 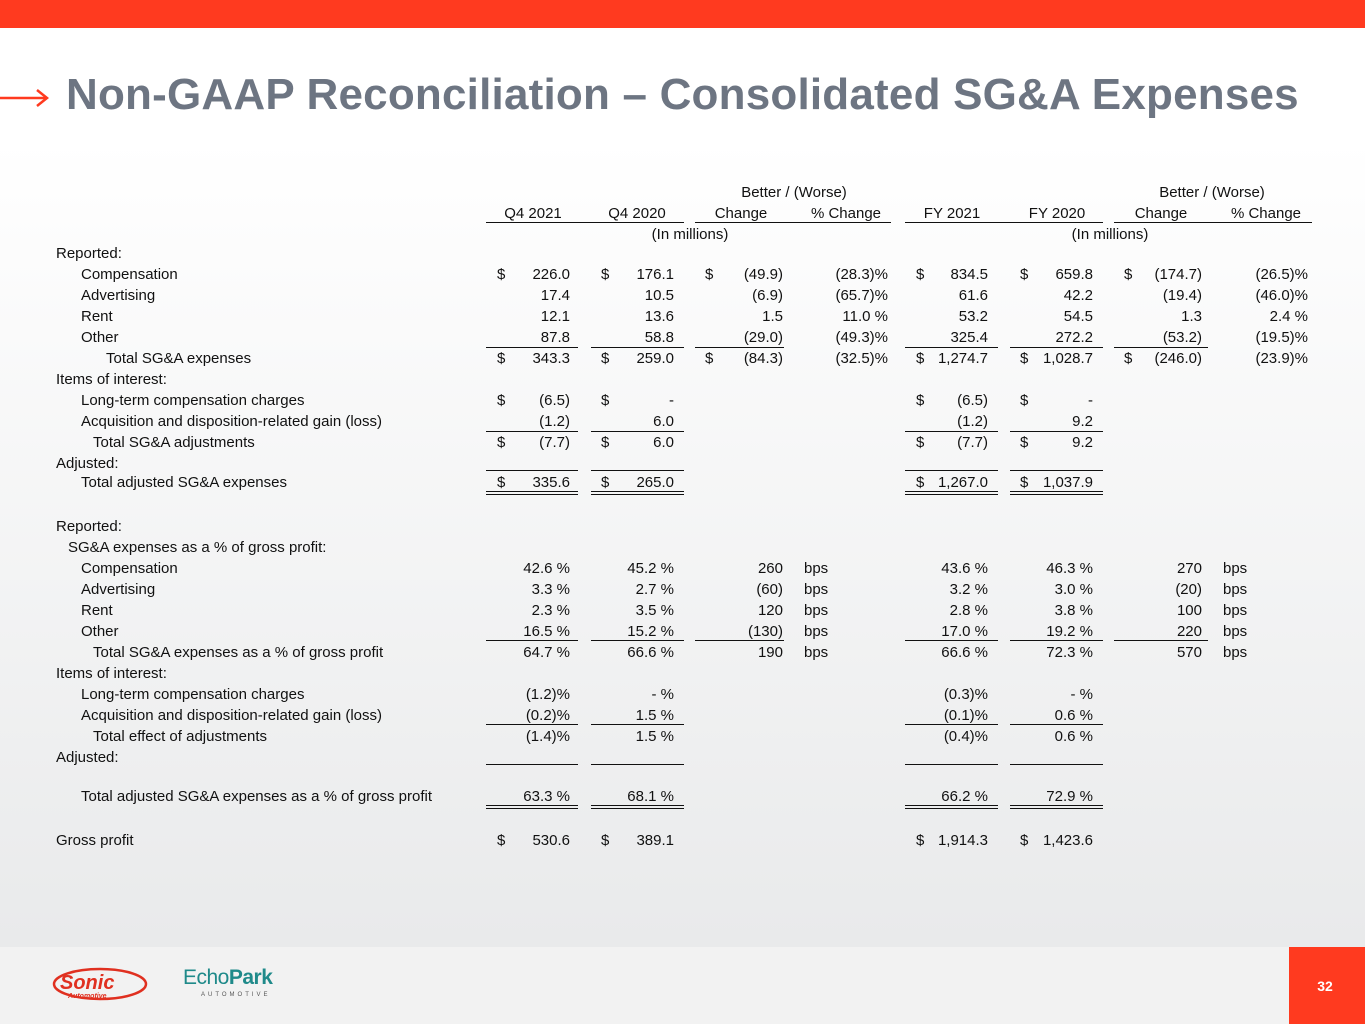 I want to click on table-cell: 10.5, so click(x=659, y=295).